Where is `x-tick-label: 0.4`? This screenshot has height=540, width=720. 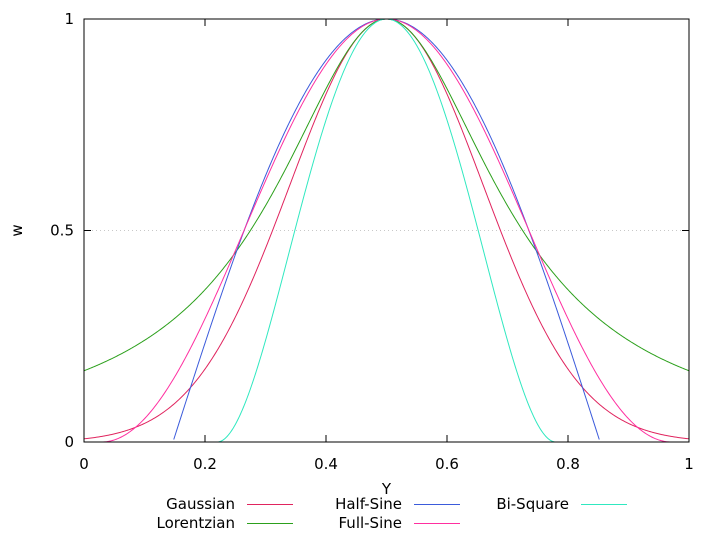 x-tick-label: 0.4 is located at coordinates (326, 464).